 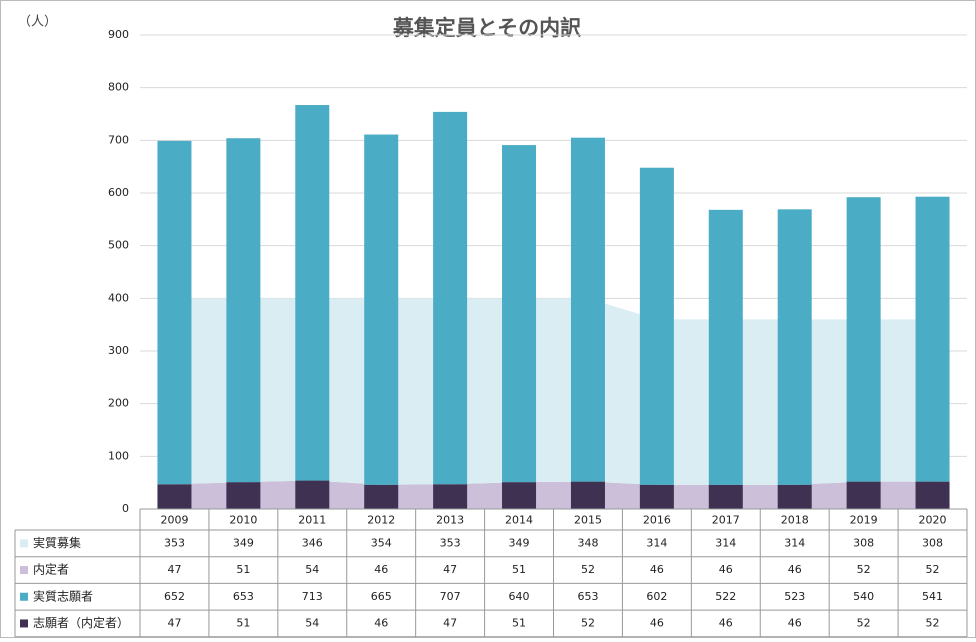 I want to click on y-tick-label: 700, so click(x=118, y=139).